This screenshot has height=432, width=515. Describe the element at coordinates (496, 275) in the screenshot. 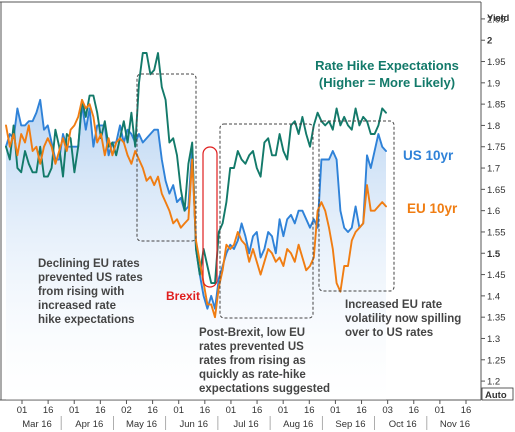

I see `y-tick-label: 1.45` at that location.